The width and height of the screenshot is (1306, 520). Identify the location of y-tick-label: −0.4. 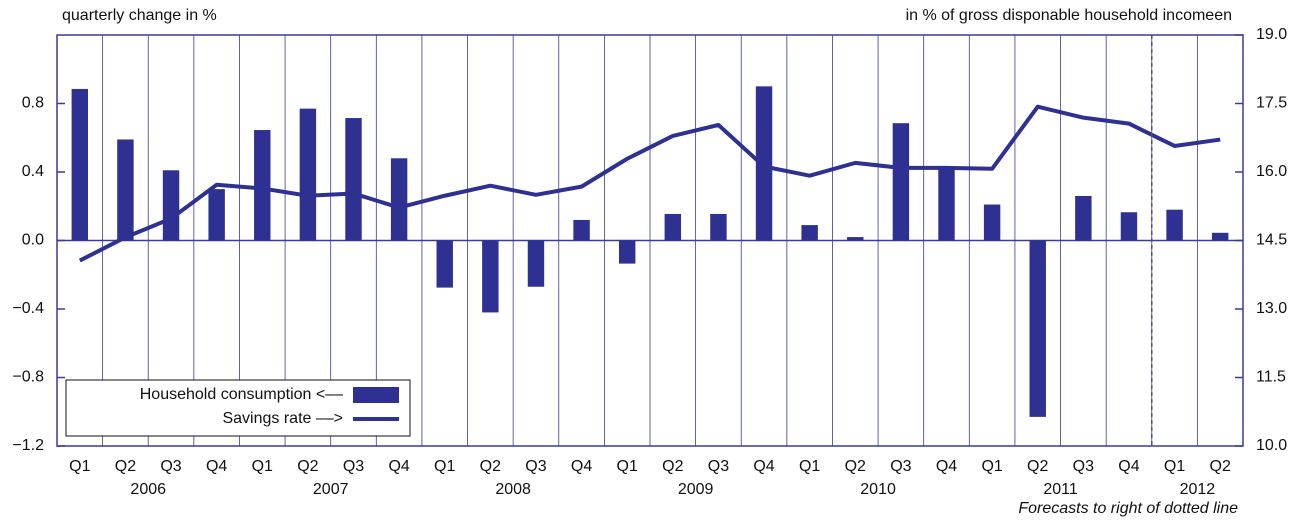
(28, 308).